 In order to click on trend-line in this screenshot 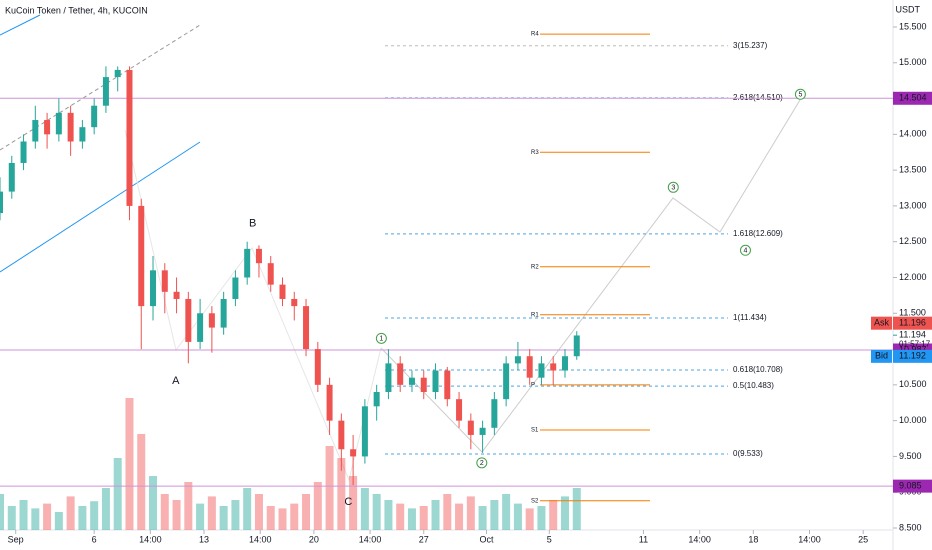, I will do `click(100, 87)`.